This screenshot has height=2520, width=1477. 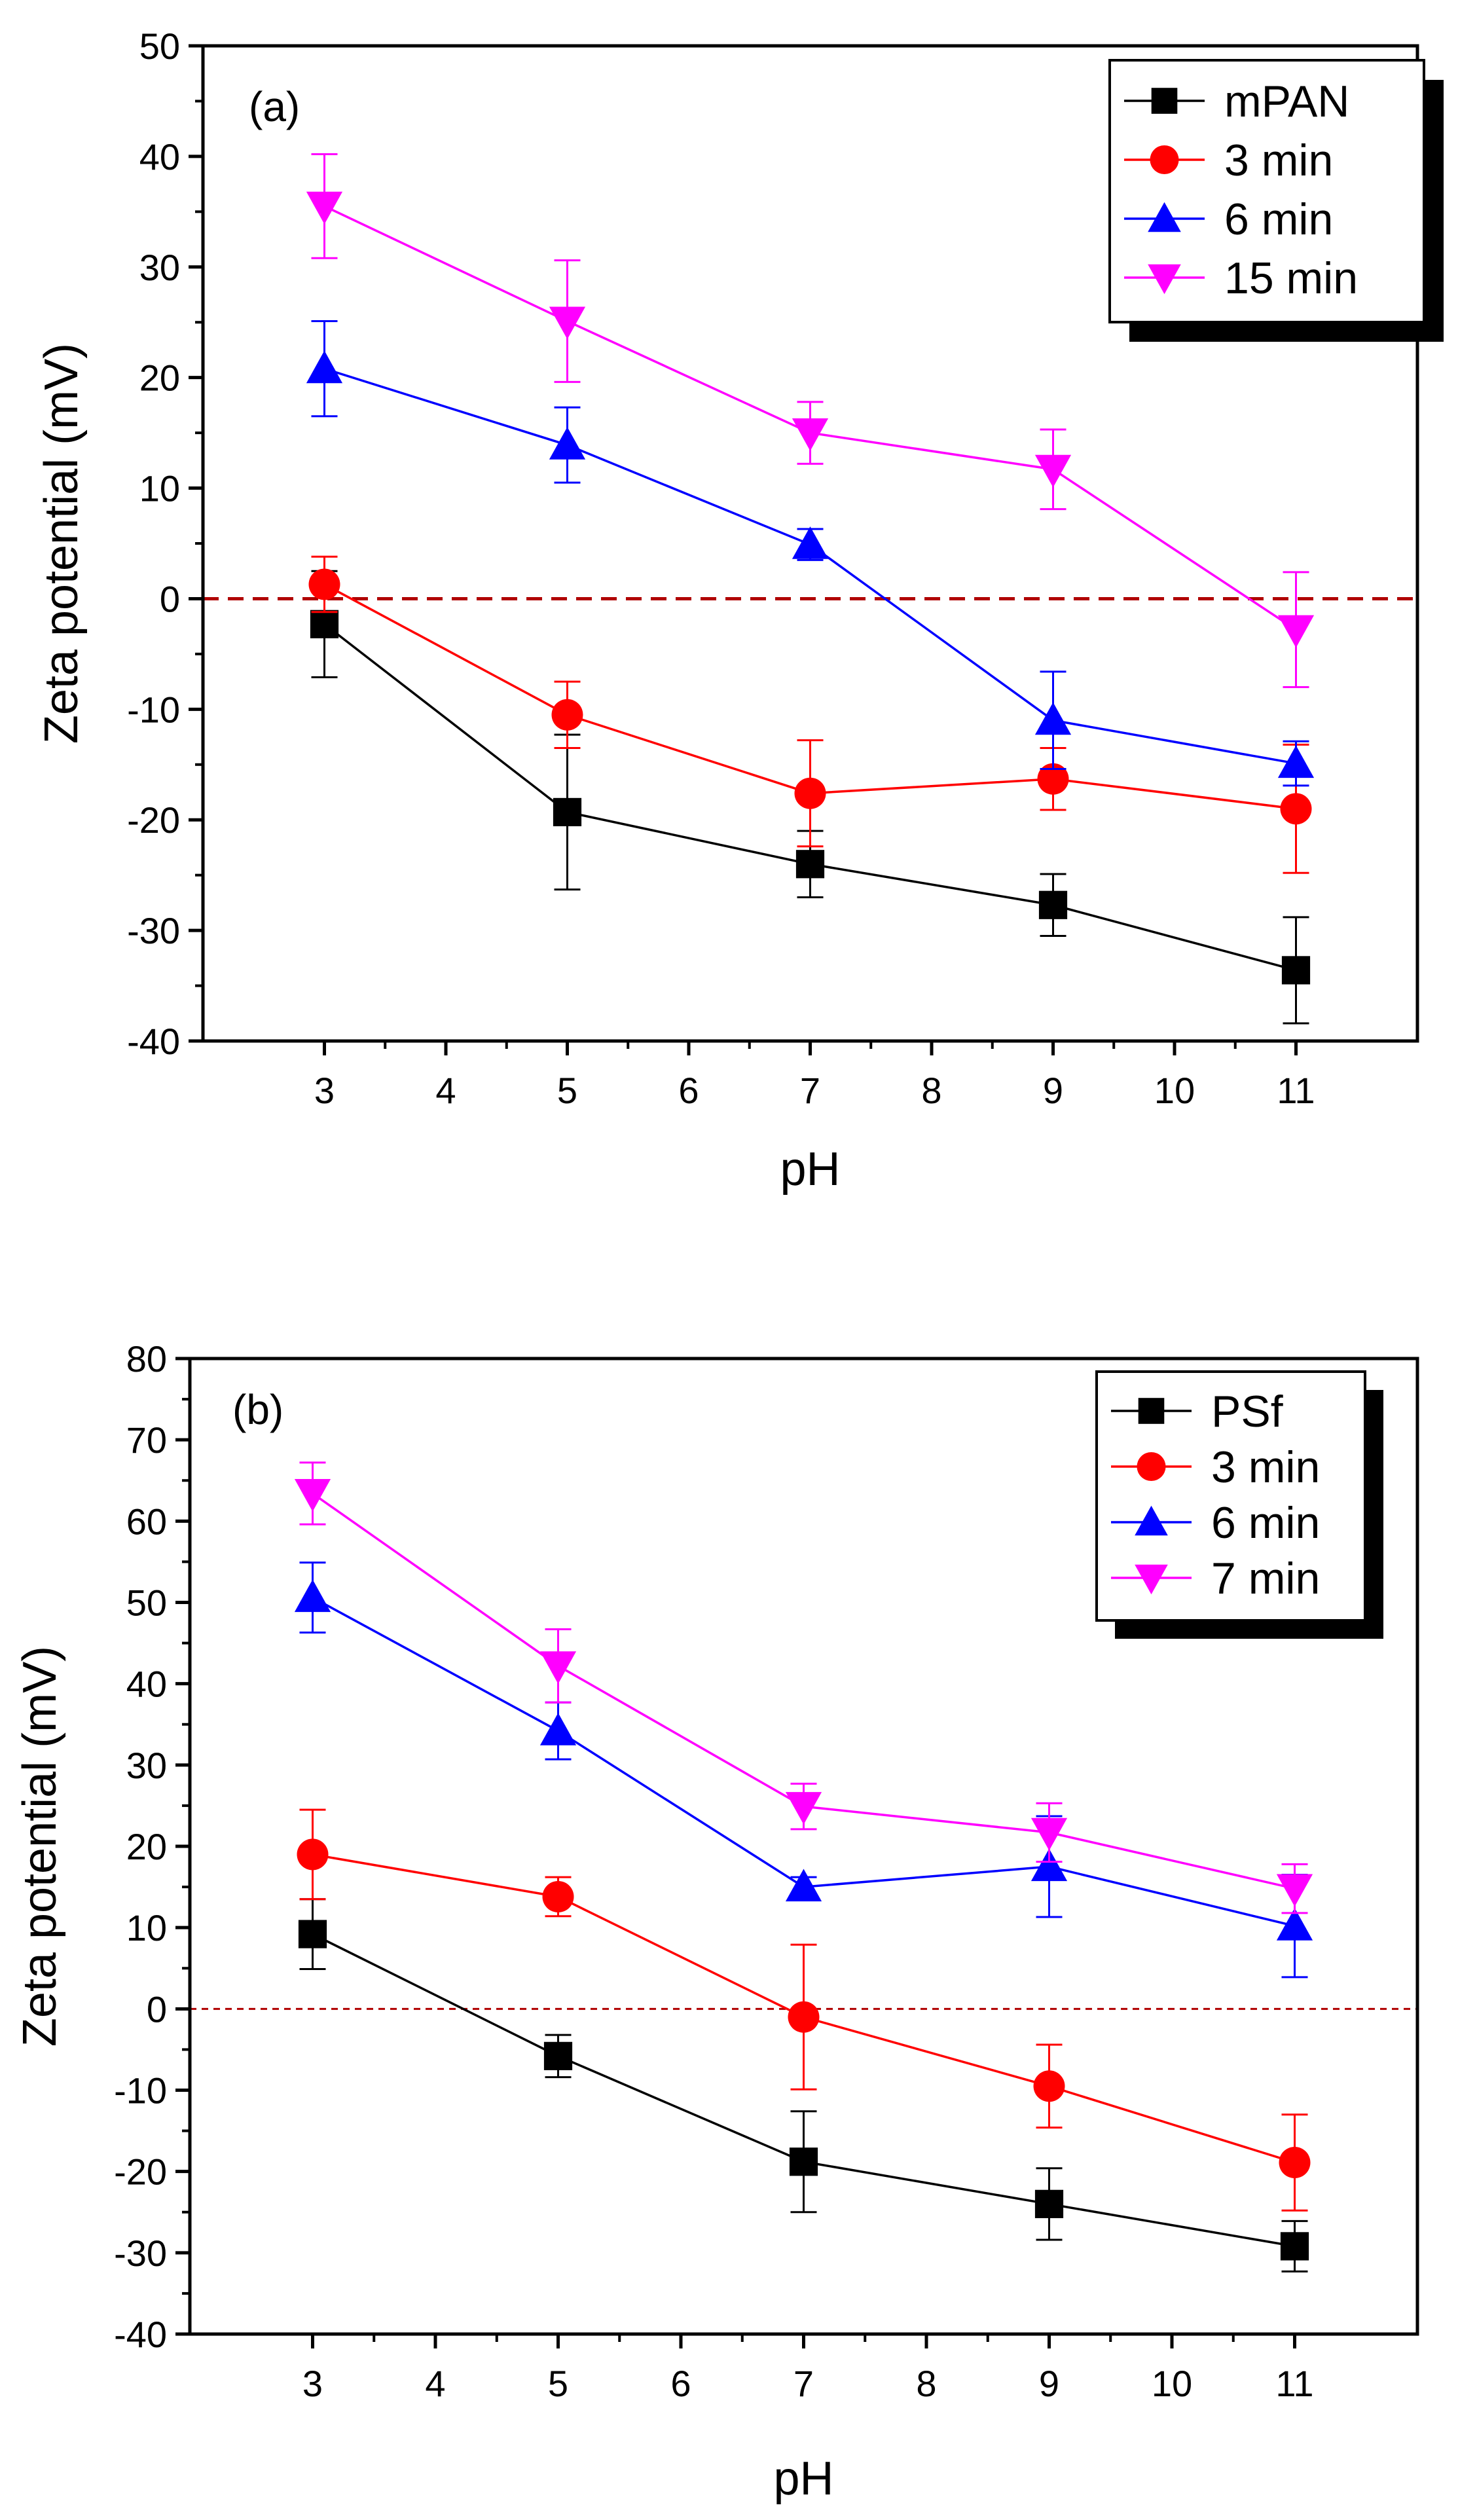 What do you see at coordinates (146, 1358) in the screenshot?
I see `y-tick-label: 80` at bounding box center [146, 1358].